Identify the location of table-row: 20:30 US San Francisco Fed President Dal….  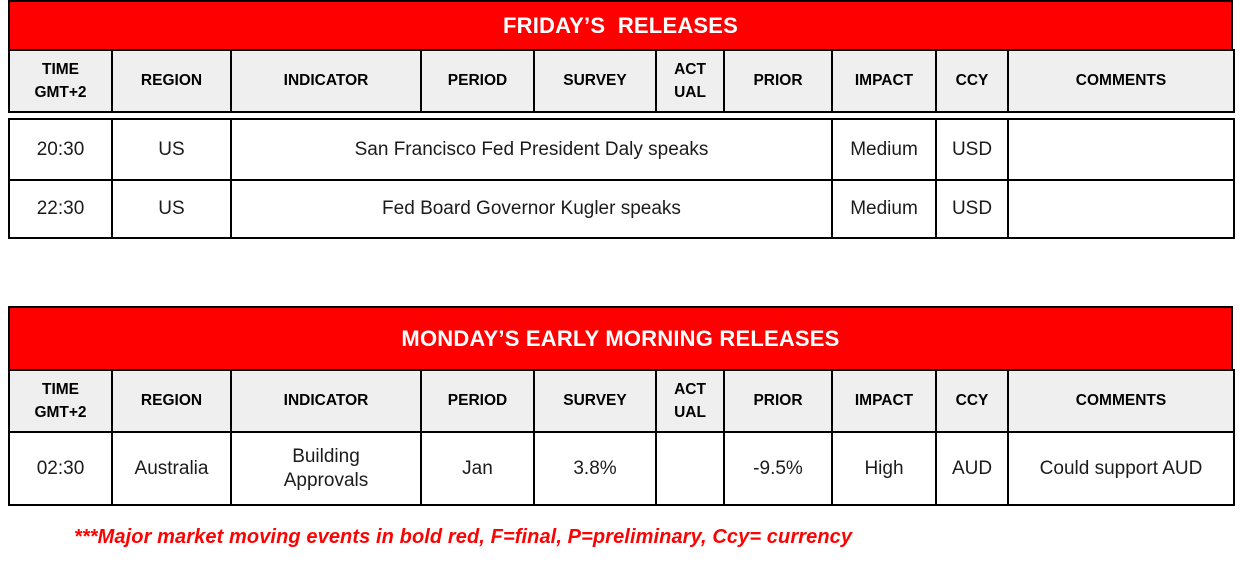
(621, 149).